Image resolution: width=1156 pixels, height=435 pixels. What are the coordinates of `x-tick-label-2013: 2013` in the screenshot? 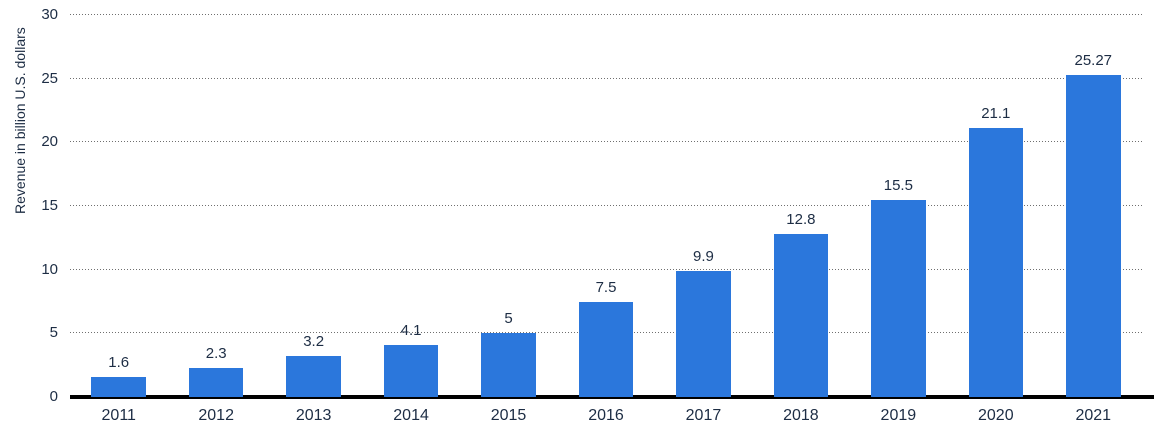 It's located at (313, 415).